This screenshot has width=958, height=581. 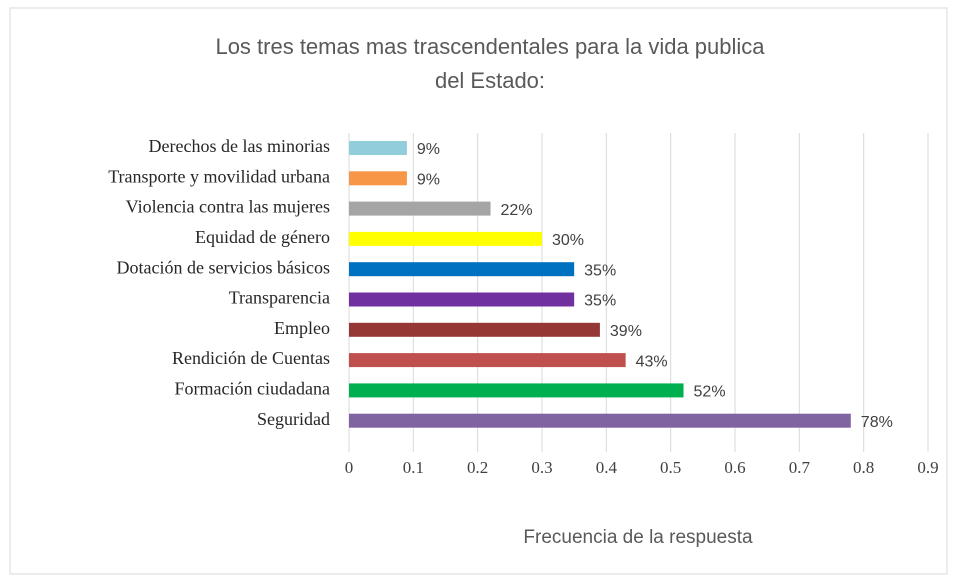 I want to click on x-tick-label: 0, so click(x=349, y=467).